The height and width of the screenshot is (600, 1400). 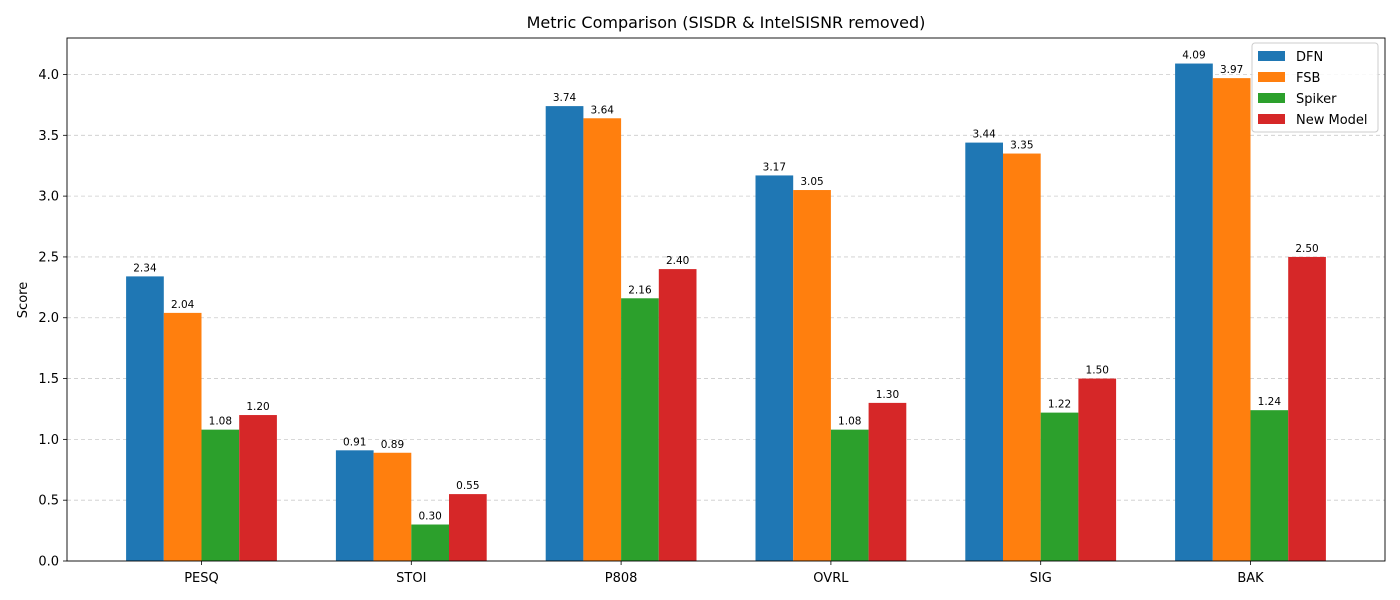 I want to click on bar-value-label: 0.55, so click(x=467, y=486).